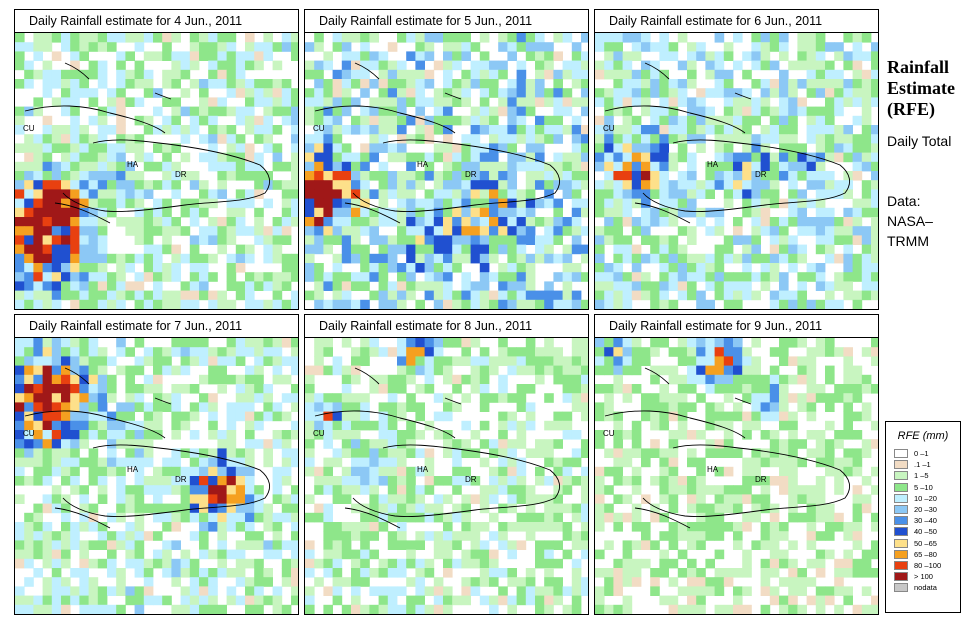 This screenshot has height=635, width=971. I want to click on legend-item: 20 –30, so click(923, 509).